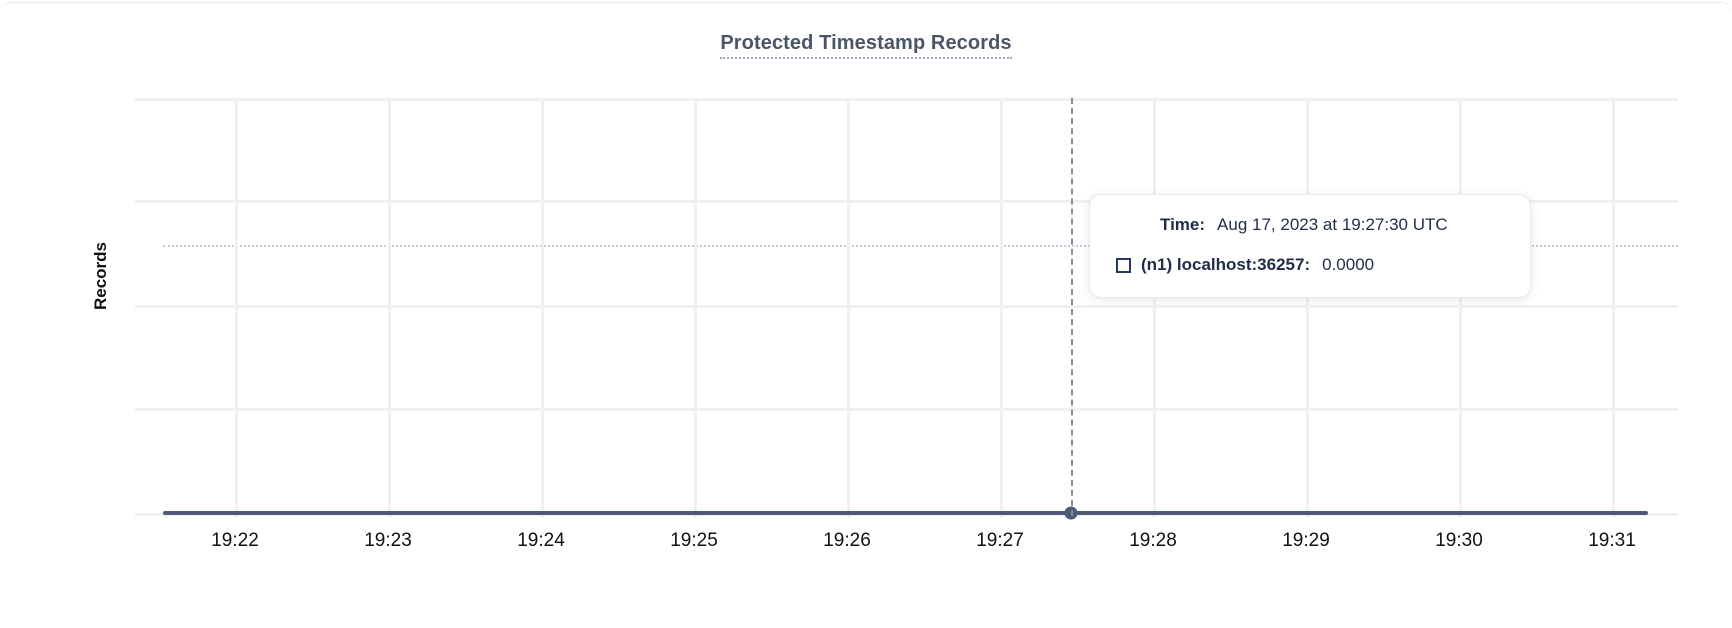 This screenshot has height=628, width=1732. I want to click on crosshair-vertical-line, so click(1072, 307).